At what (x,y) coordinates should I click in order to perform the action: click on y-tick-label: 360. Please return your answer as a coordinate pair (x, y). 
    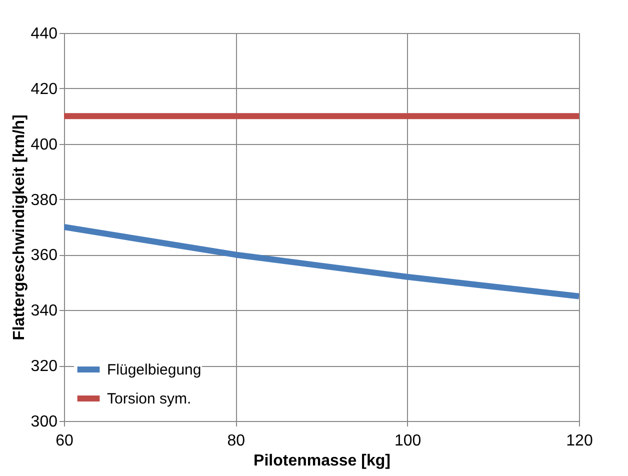
    Looking at the image, I should click on (44, 255).